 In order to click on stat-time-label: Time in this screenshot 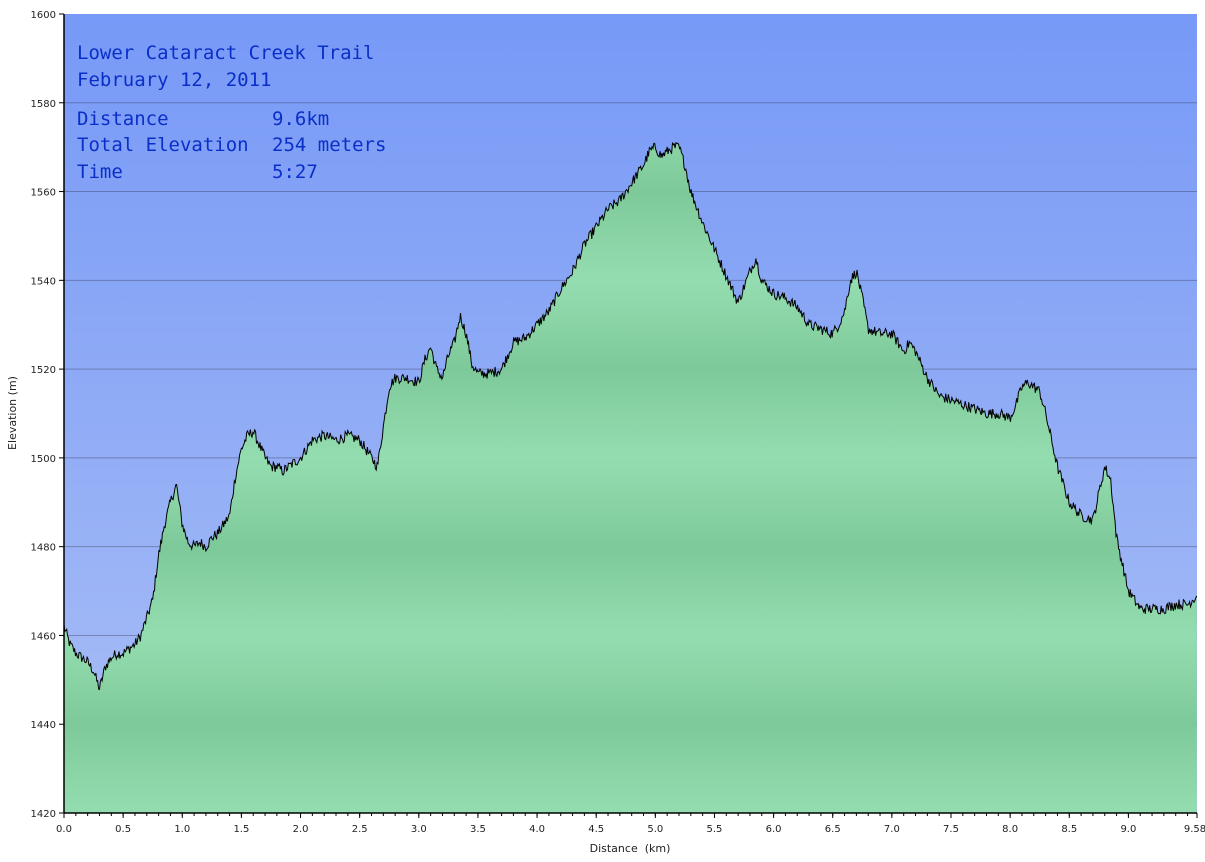, I will do `click(100, 172)`.